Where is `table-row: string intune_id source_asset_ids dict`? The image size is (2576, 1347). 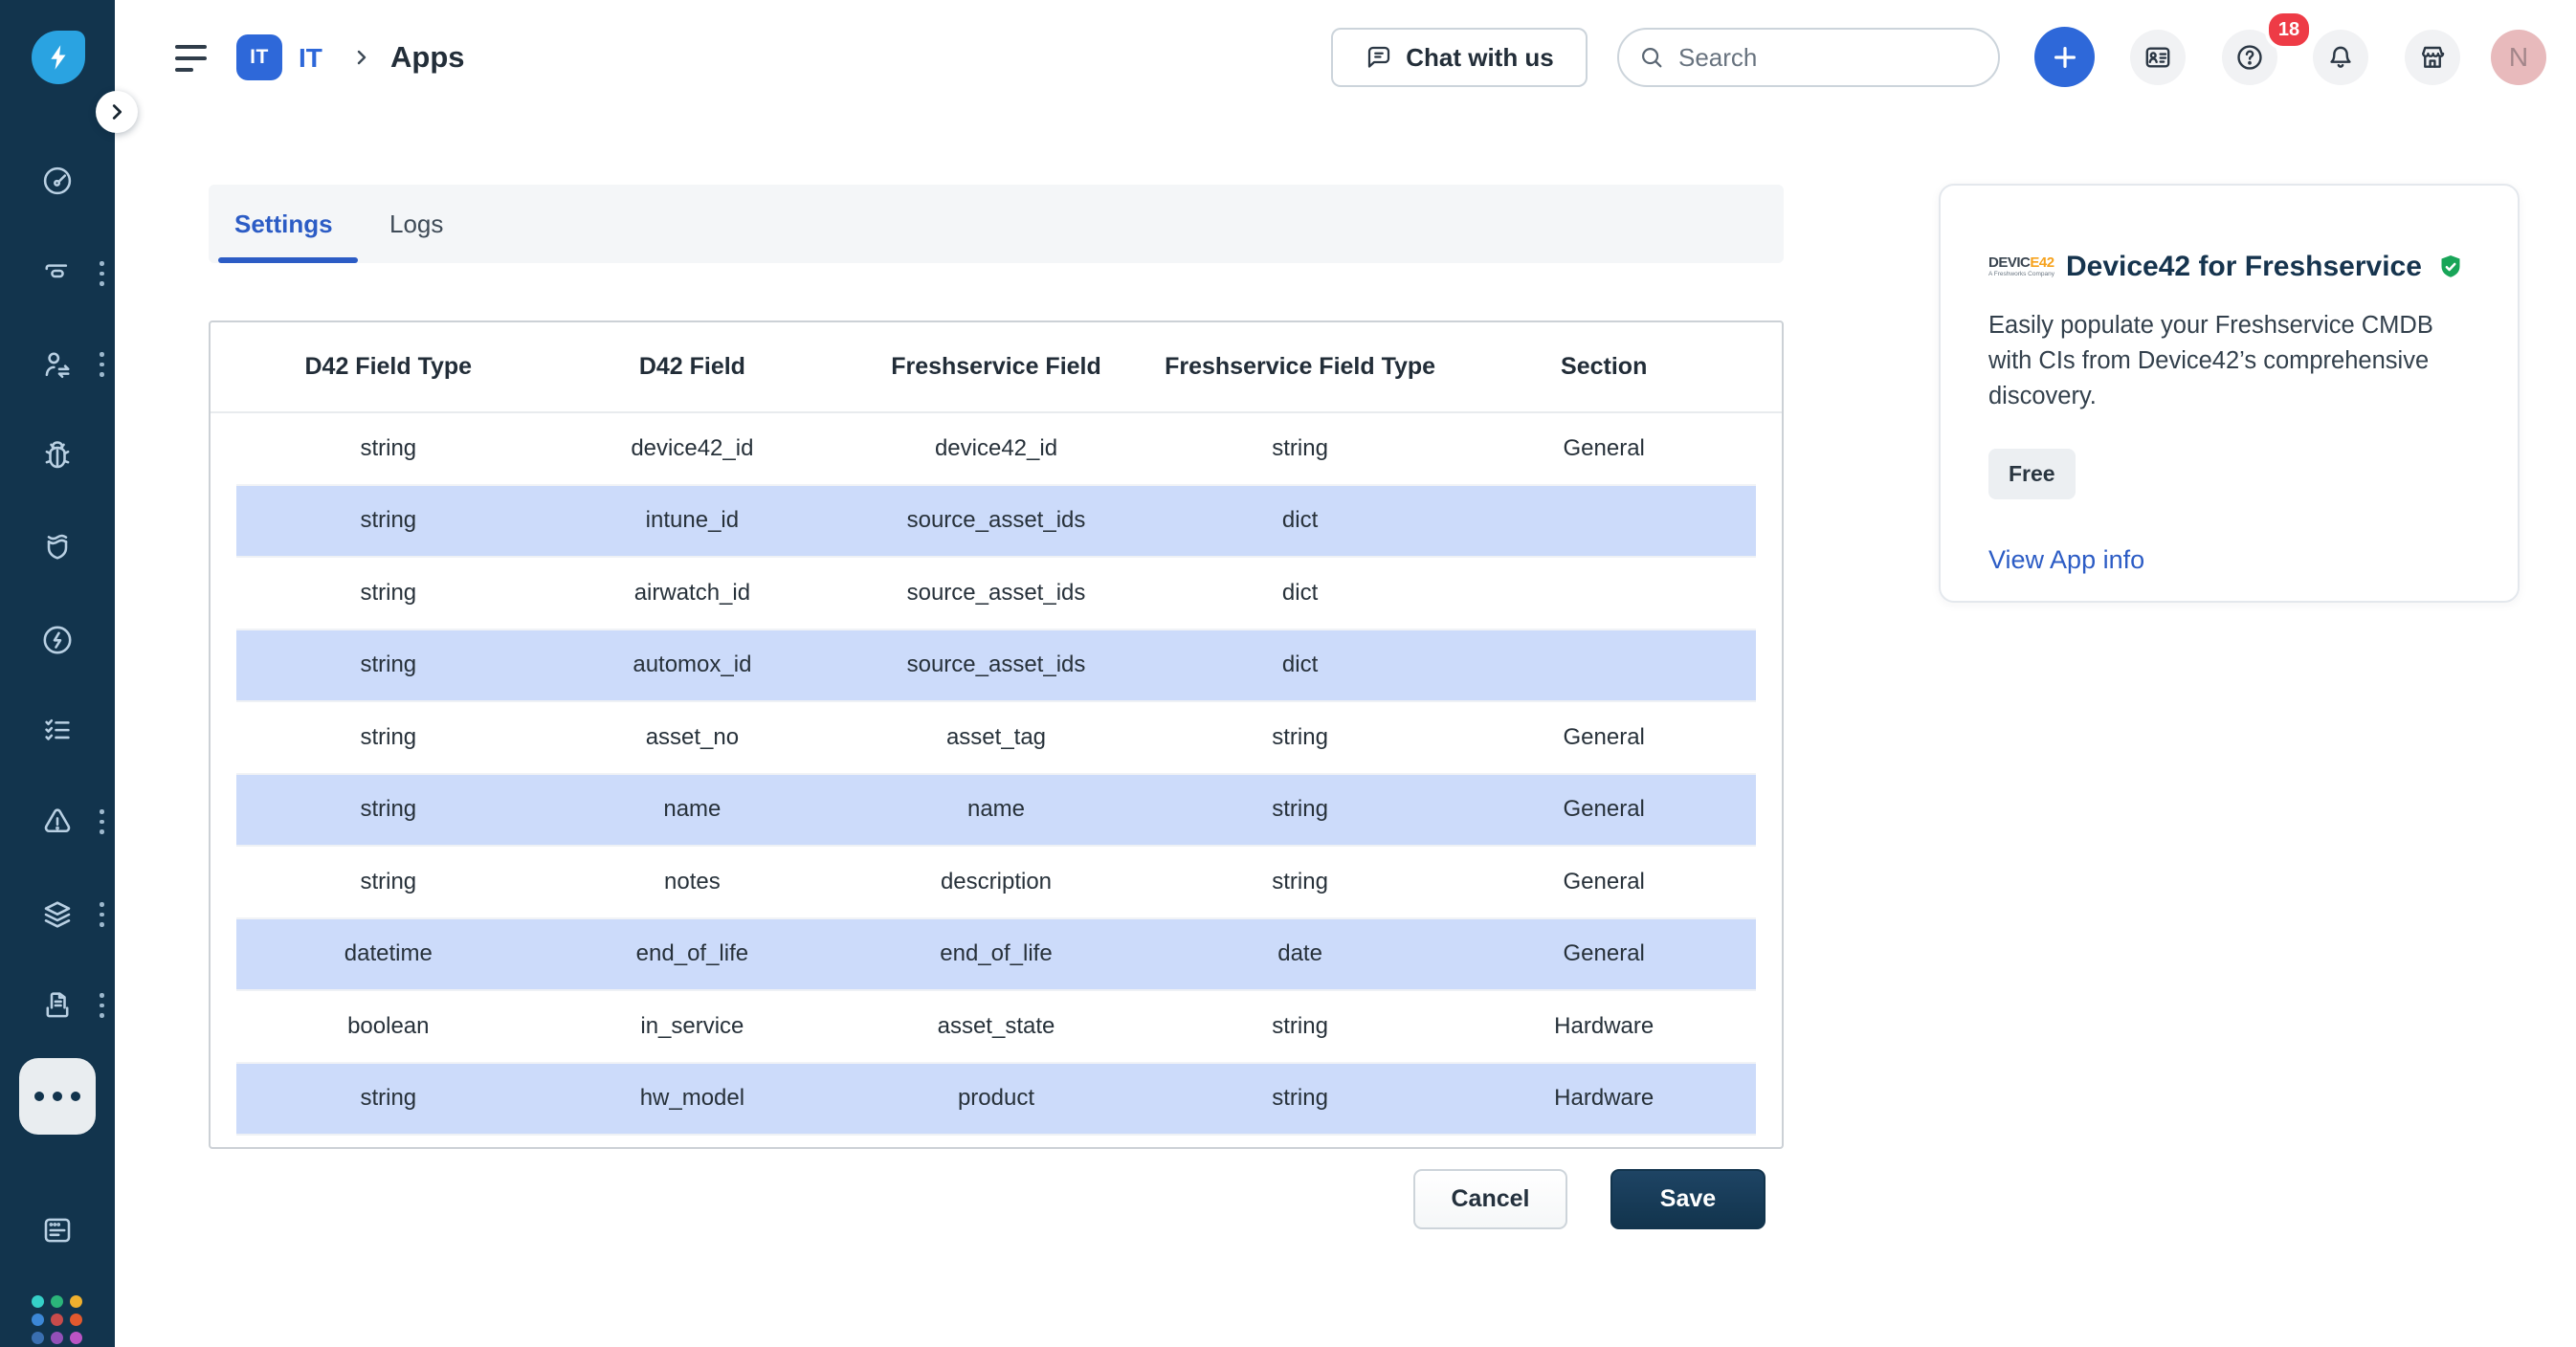 table-row: string intune_id source_asset_ids dict is located at coordinates (996, 521).